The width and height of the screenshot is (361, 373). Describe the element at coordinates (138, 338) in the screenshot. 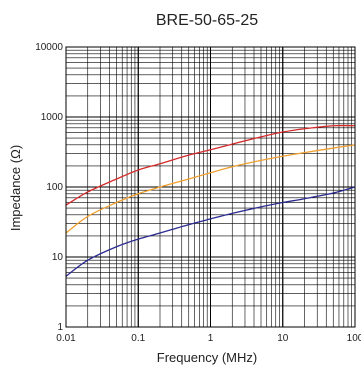

I see `x-tick-label: 0.1` at that location.